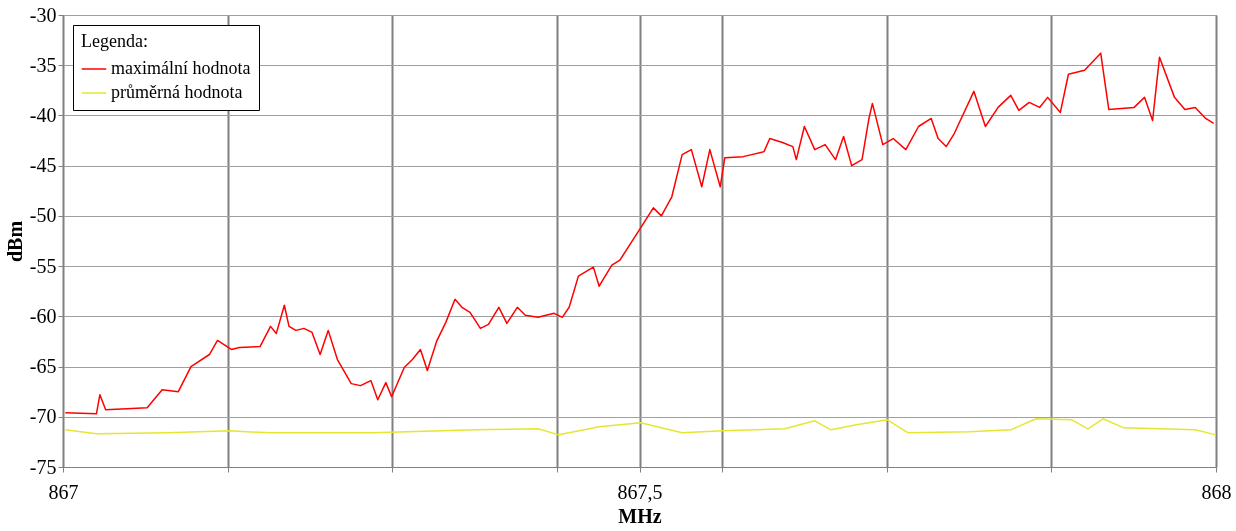  Describe the element at coordinates (43, 165) in the screenshot. I see `y-tick-label: -45` at that location.